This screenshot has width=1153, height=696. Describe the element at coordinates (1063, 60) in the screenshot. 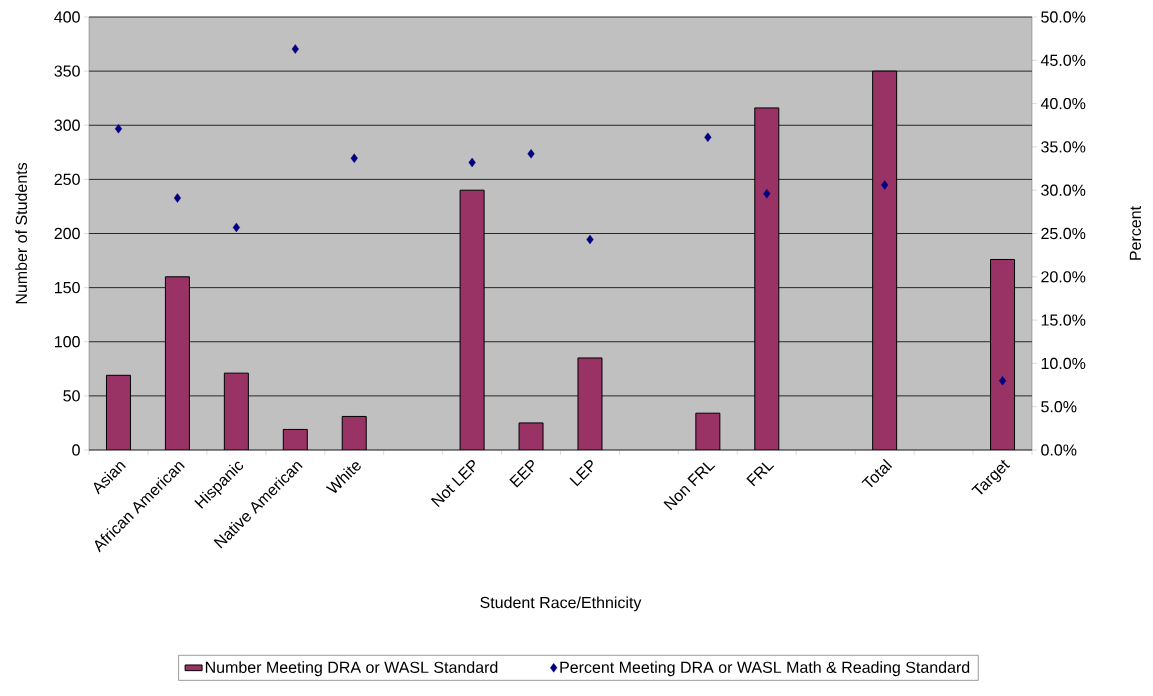

I see `y2-tick-label: 45.0%` at that location.